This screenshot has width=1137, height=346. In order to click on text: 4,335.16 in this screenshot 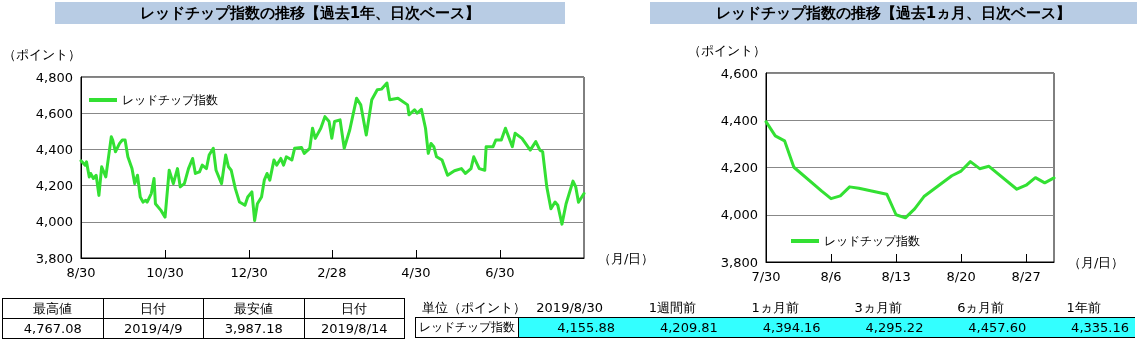, I will do `click(1100, 327)`.